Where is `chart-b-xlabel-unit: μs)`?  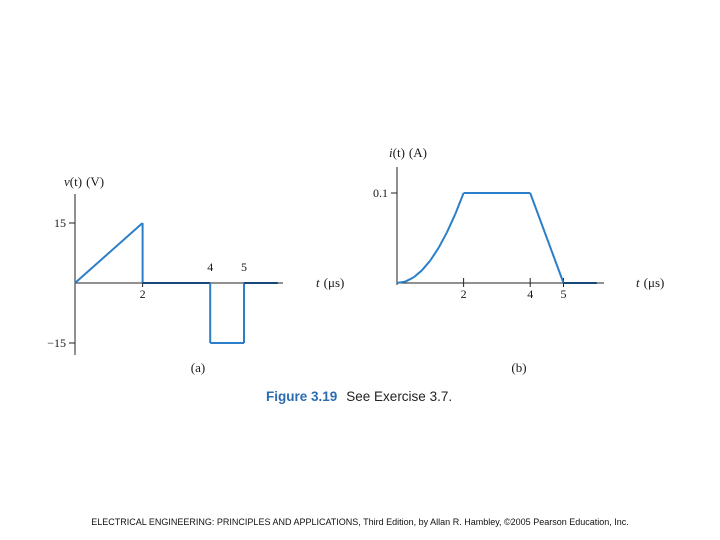
chart-b-xlabel-unit: μs) is located at coordinates (656, 282).